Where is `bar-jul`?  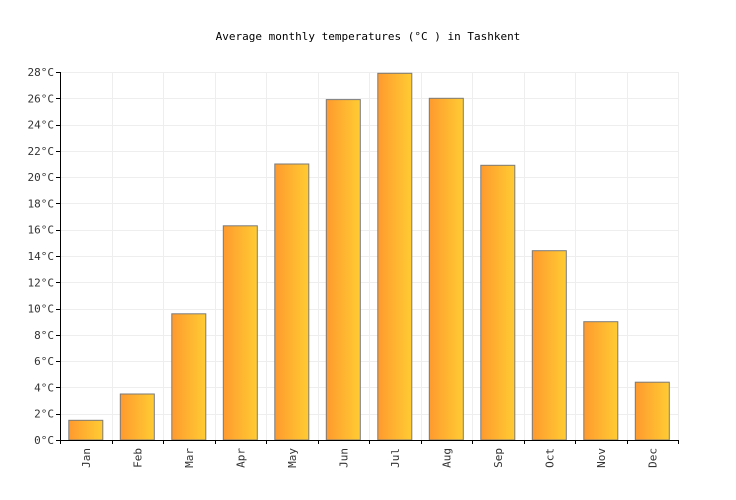 bar-jul is located at coordinates (395, 256).